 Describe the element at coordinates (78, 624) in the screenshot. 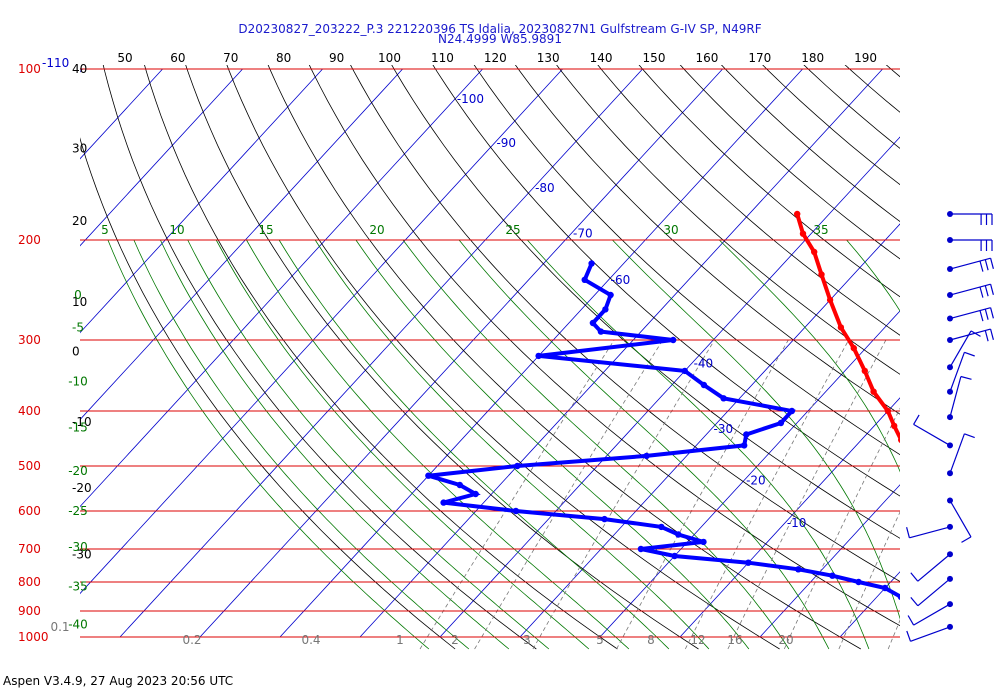

I see `wetbulb-left-label: -40` at that location.